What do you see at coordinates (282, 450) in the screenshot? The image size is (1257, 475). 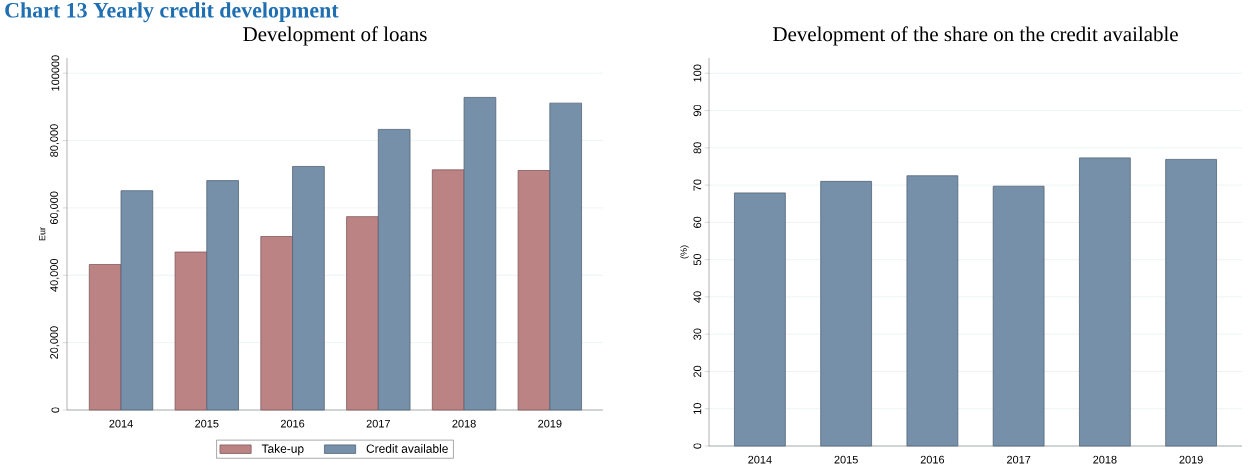 I see `legend-label: Take-up` at bounding box center [282, 450].